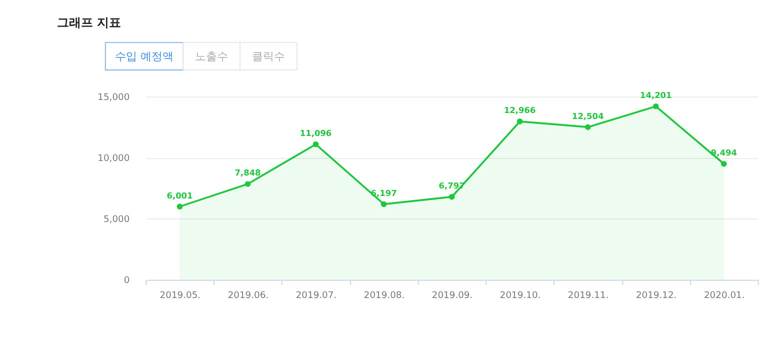 The height and width of the screenshot is (346, 768). Describe the element at coordinates (656, 95) in the screenshot. I see `data-label: 14,201` at that location.